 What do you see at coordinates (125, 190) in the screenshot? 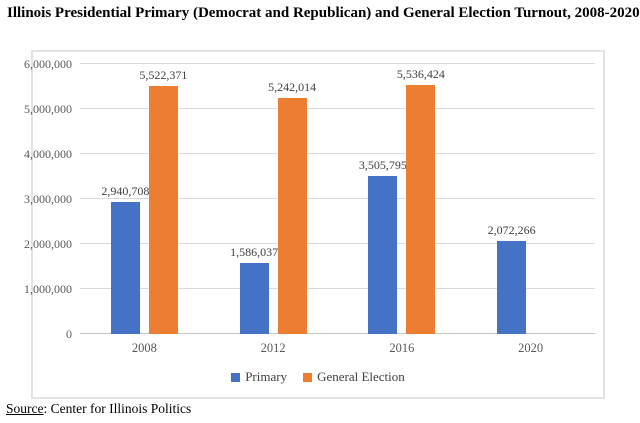
I see `data-label-primary-2008: 2,940,708` at bounding box center [125, 190].